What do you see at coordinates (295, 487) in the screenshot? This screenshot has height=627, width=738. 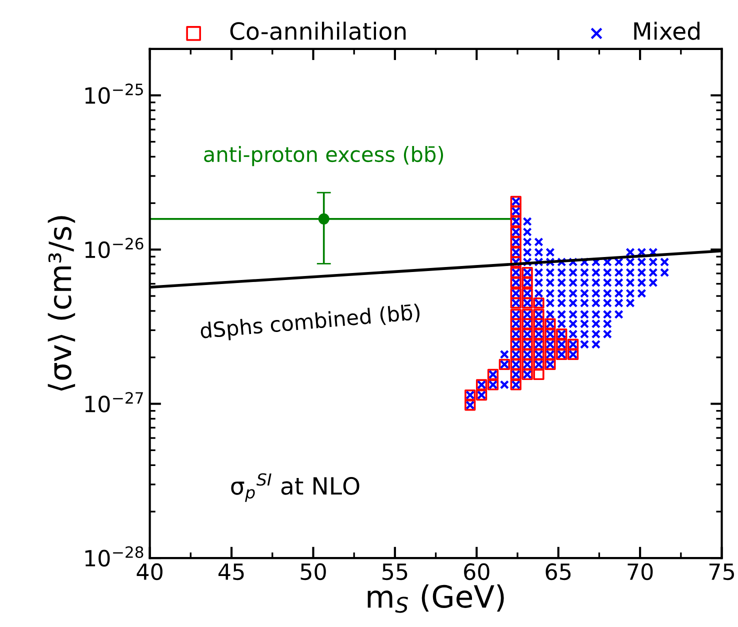 I see `annotation: σ$_{p}$$^{SI}$ at NLO` at bounding box center [295, 487].